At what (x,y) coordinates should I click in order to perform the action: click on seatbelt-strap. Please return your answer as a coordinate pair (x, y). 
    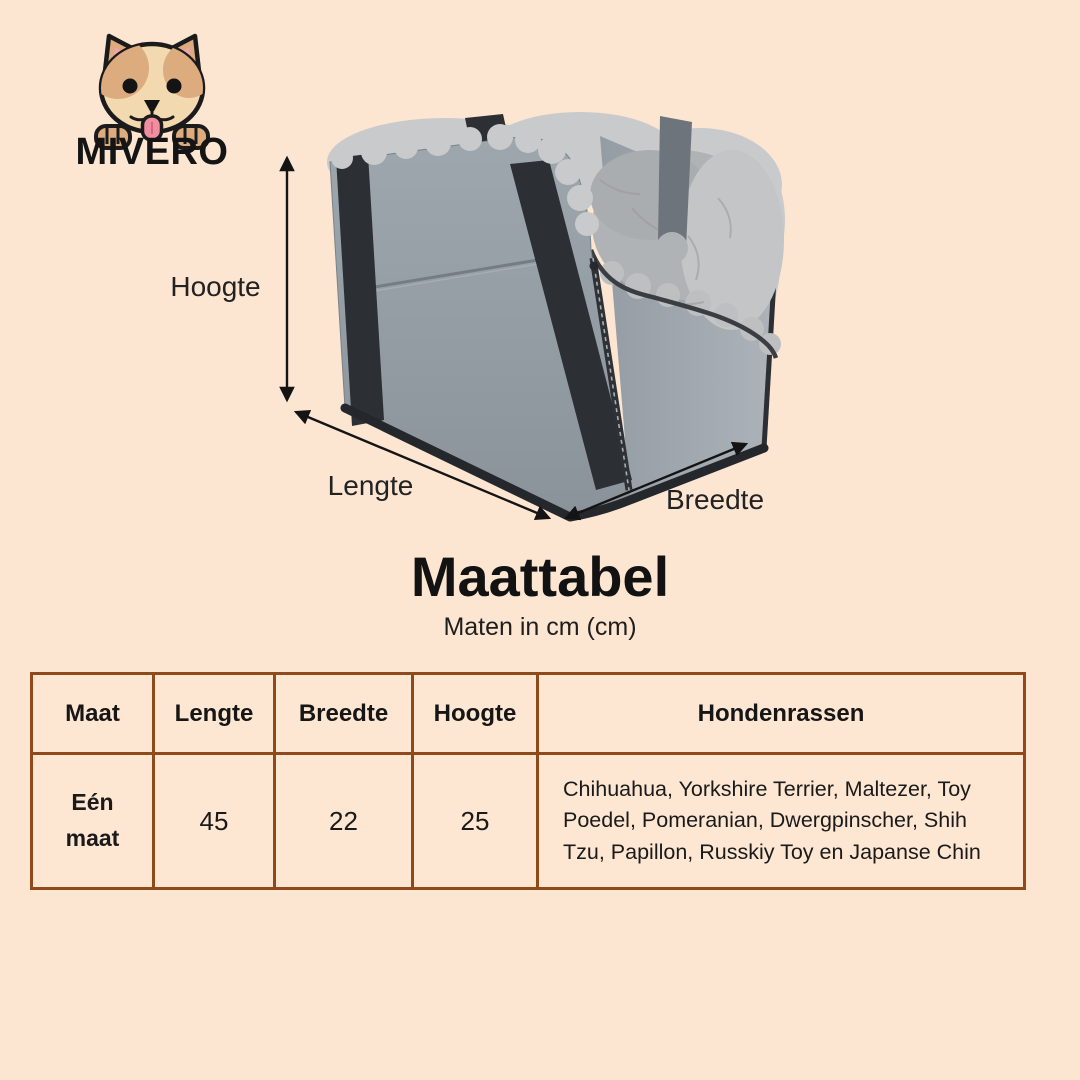
    Looking at the image, I should click on (675, 182).